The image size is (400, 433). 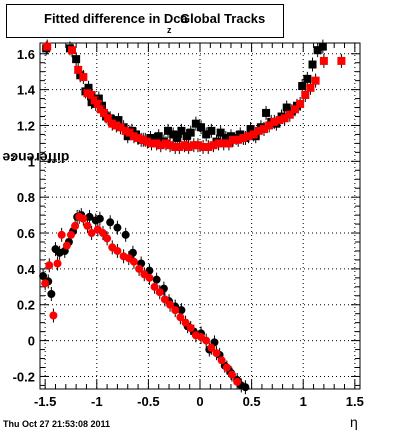 I want to click on y-axis-label-subscript: z, so click(x=13, y=158).